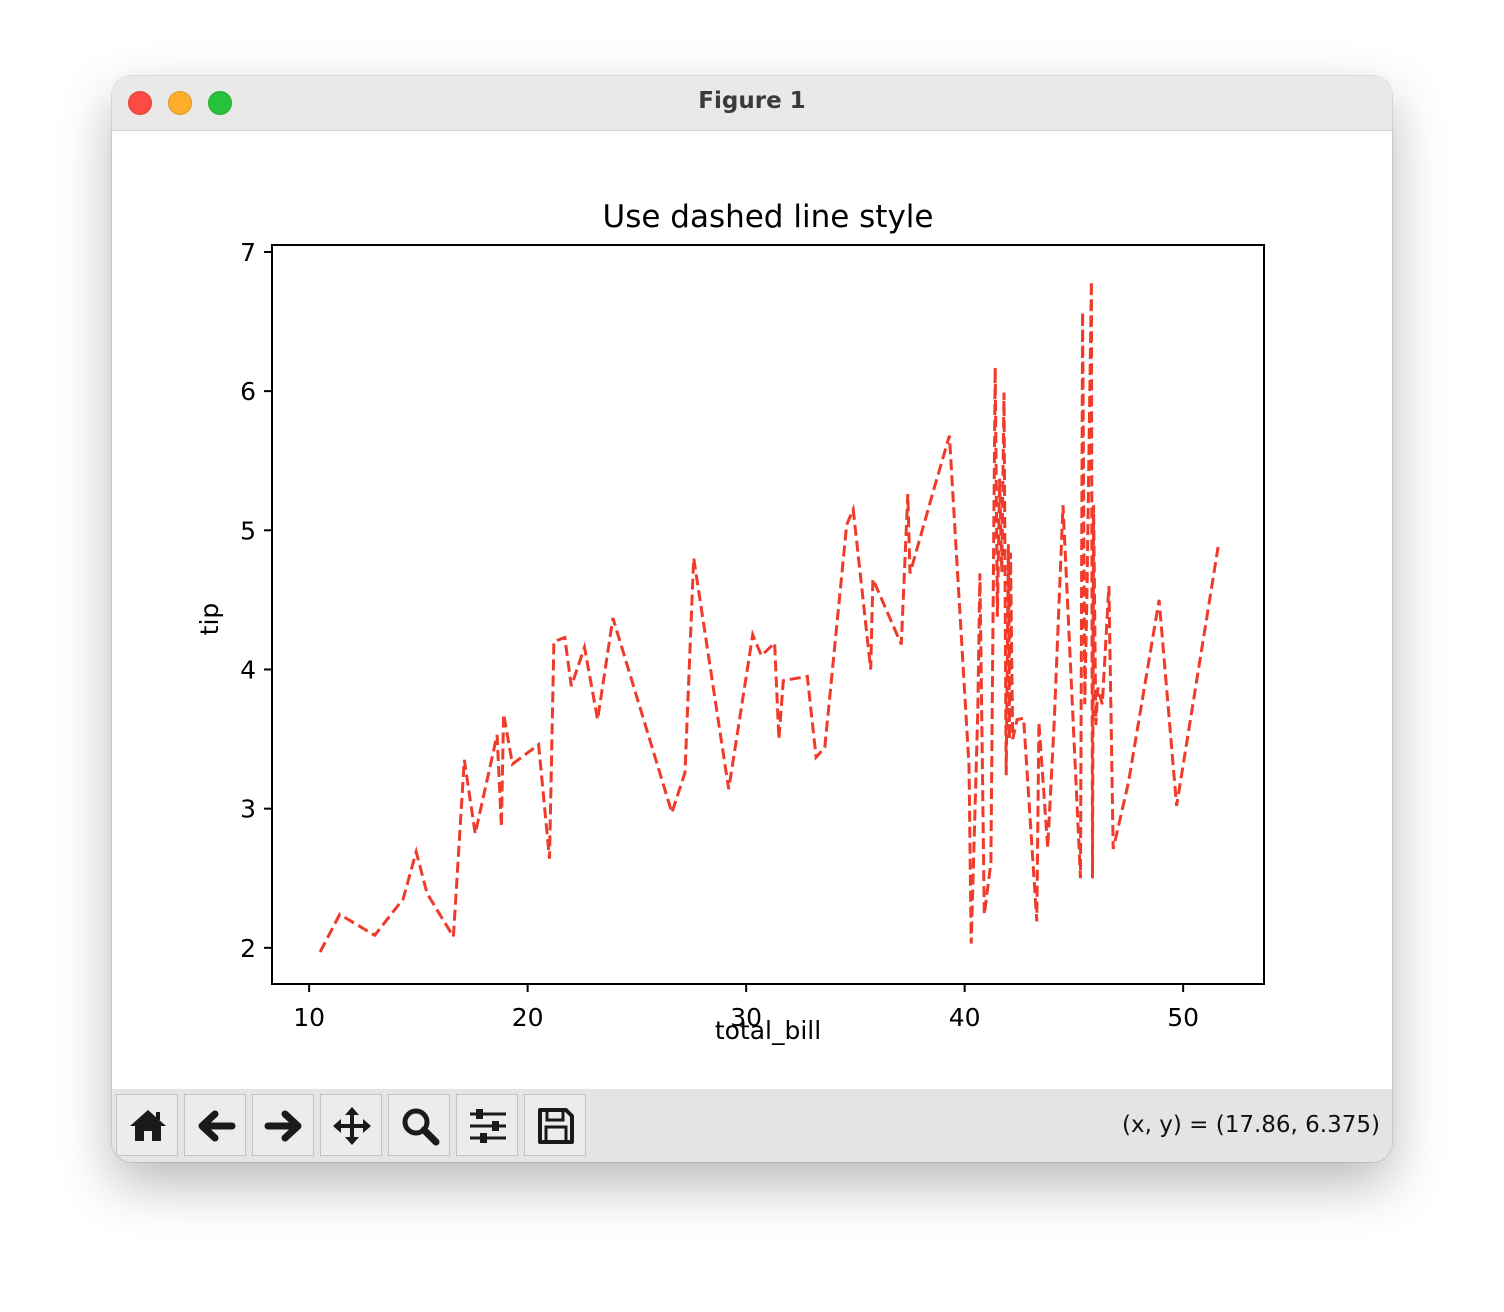  Describe the element at coordinates (209, 619) in the screenshot. I see `y-axis-label: tip` at that location.